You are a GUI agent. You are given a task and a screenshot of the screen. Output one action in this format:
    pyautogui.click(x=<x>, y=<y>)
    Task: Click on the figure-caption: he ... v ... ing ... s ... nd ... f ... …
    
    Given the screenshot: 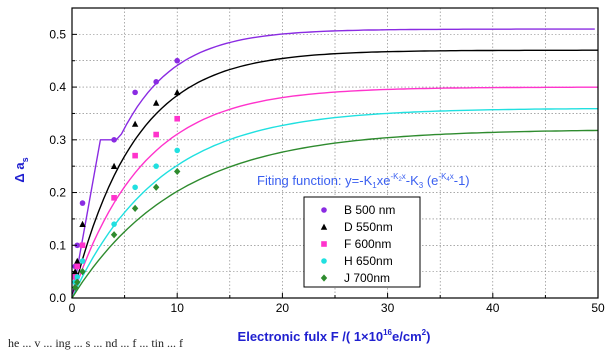 What is the action you would take?
    pyautogui.click(x=95, y=343)
    